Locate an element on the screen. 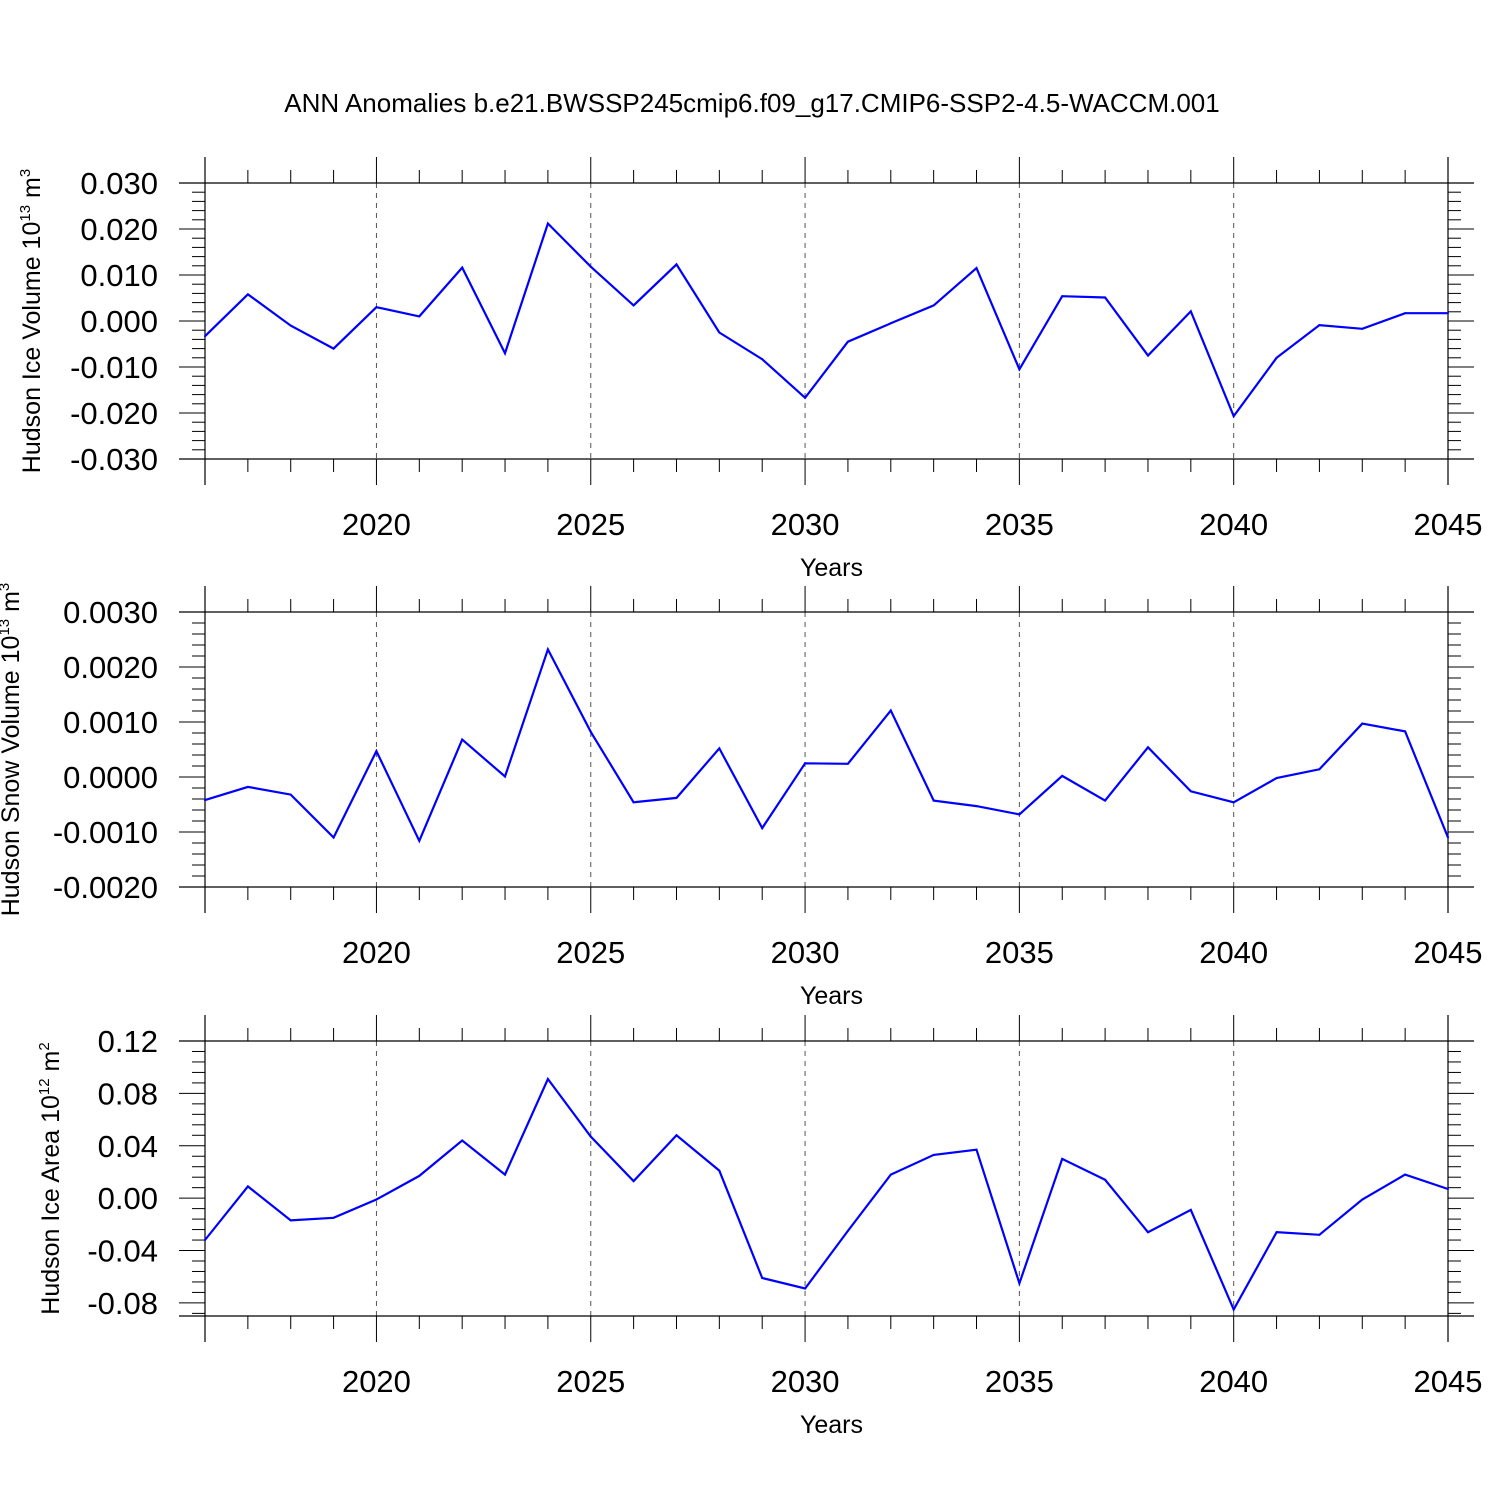  y-tick-label: 0.08 is located at coordinates (128, 1093).